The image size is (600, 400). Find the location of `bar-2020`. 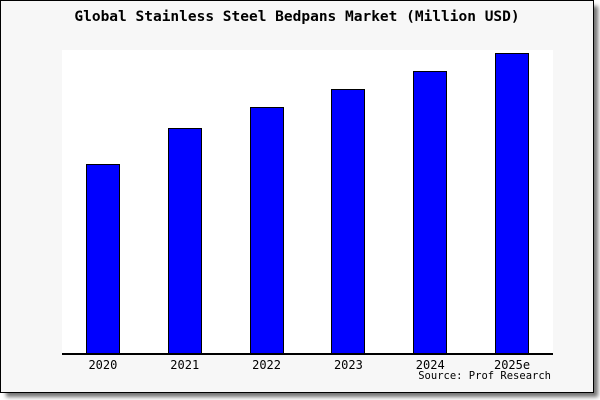

bar-2020 is located at coordinates (102, 258).